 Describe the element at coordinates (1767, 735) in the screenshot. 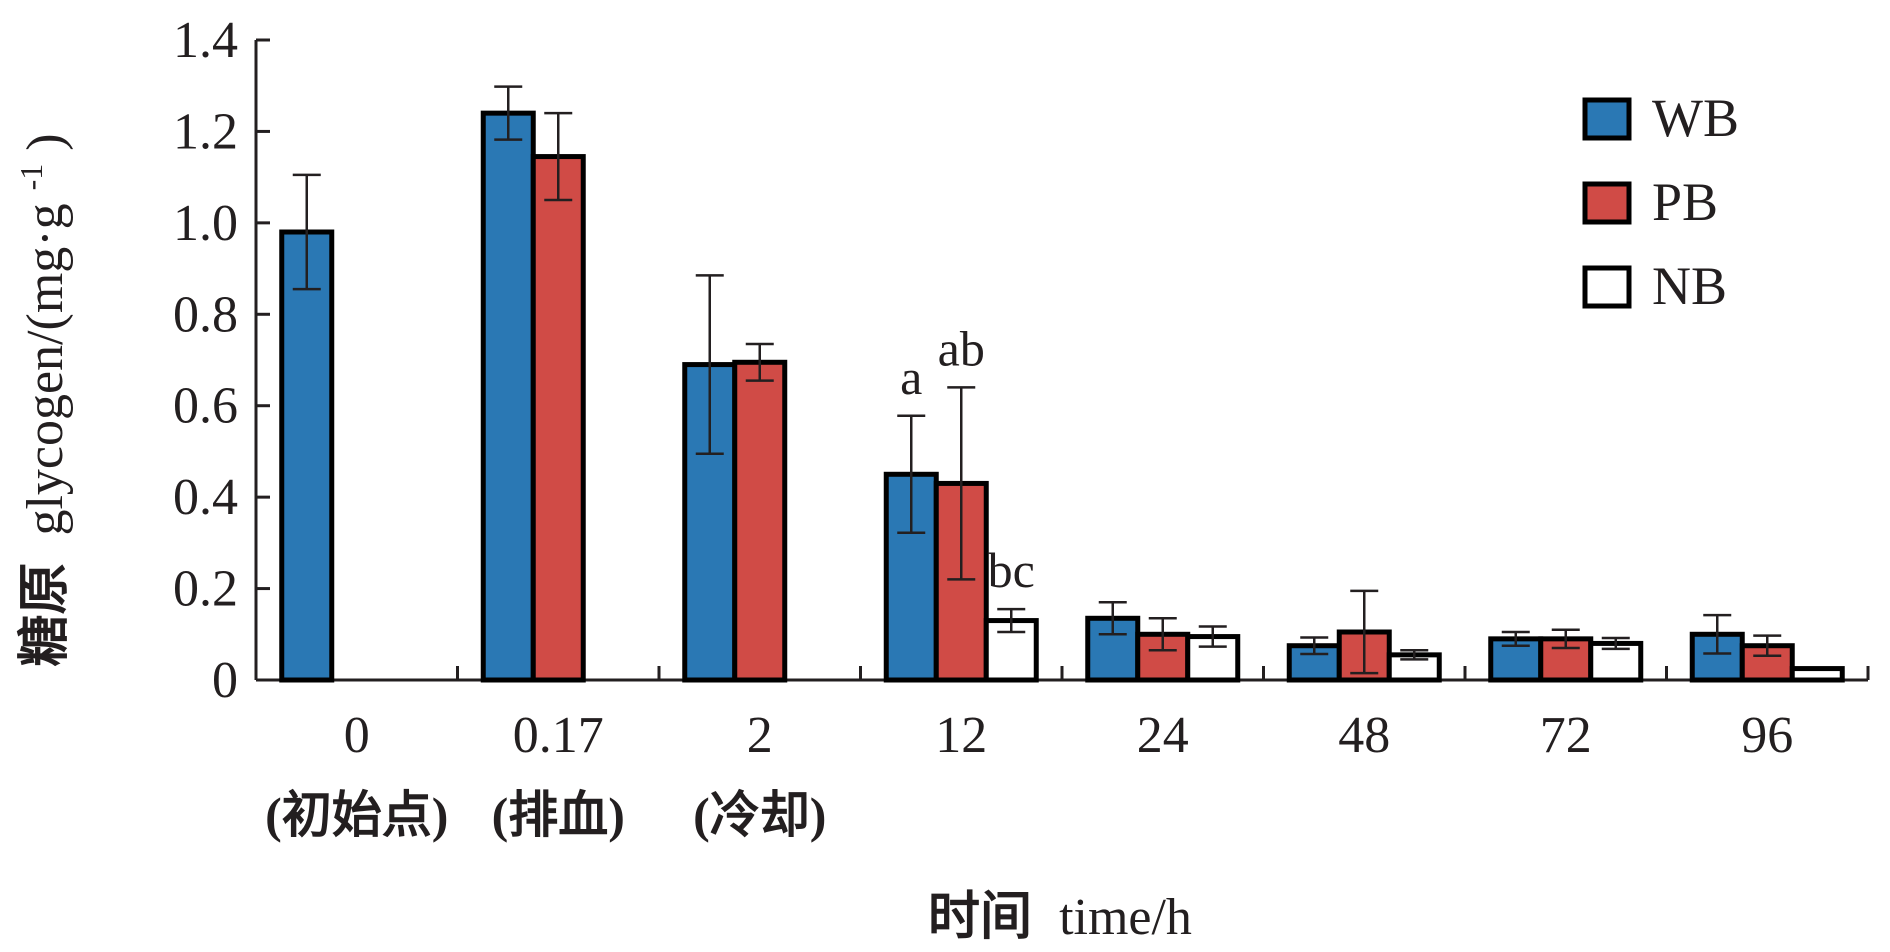

I see `x-tick-label: 96` at that location.